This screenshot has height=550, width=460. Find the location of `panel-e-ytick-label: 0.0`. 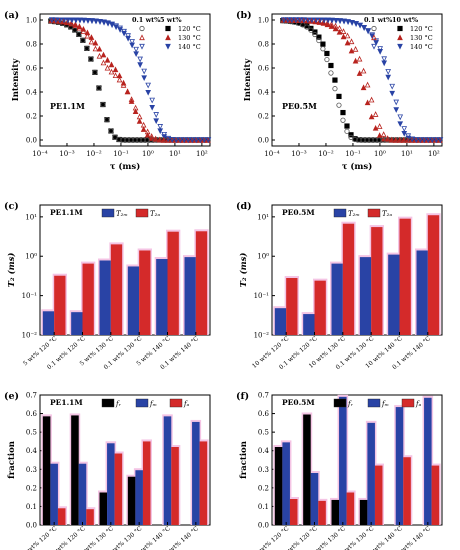

panel-e-ytick-label: 0.0 is located at coordinates (31, 526).